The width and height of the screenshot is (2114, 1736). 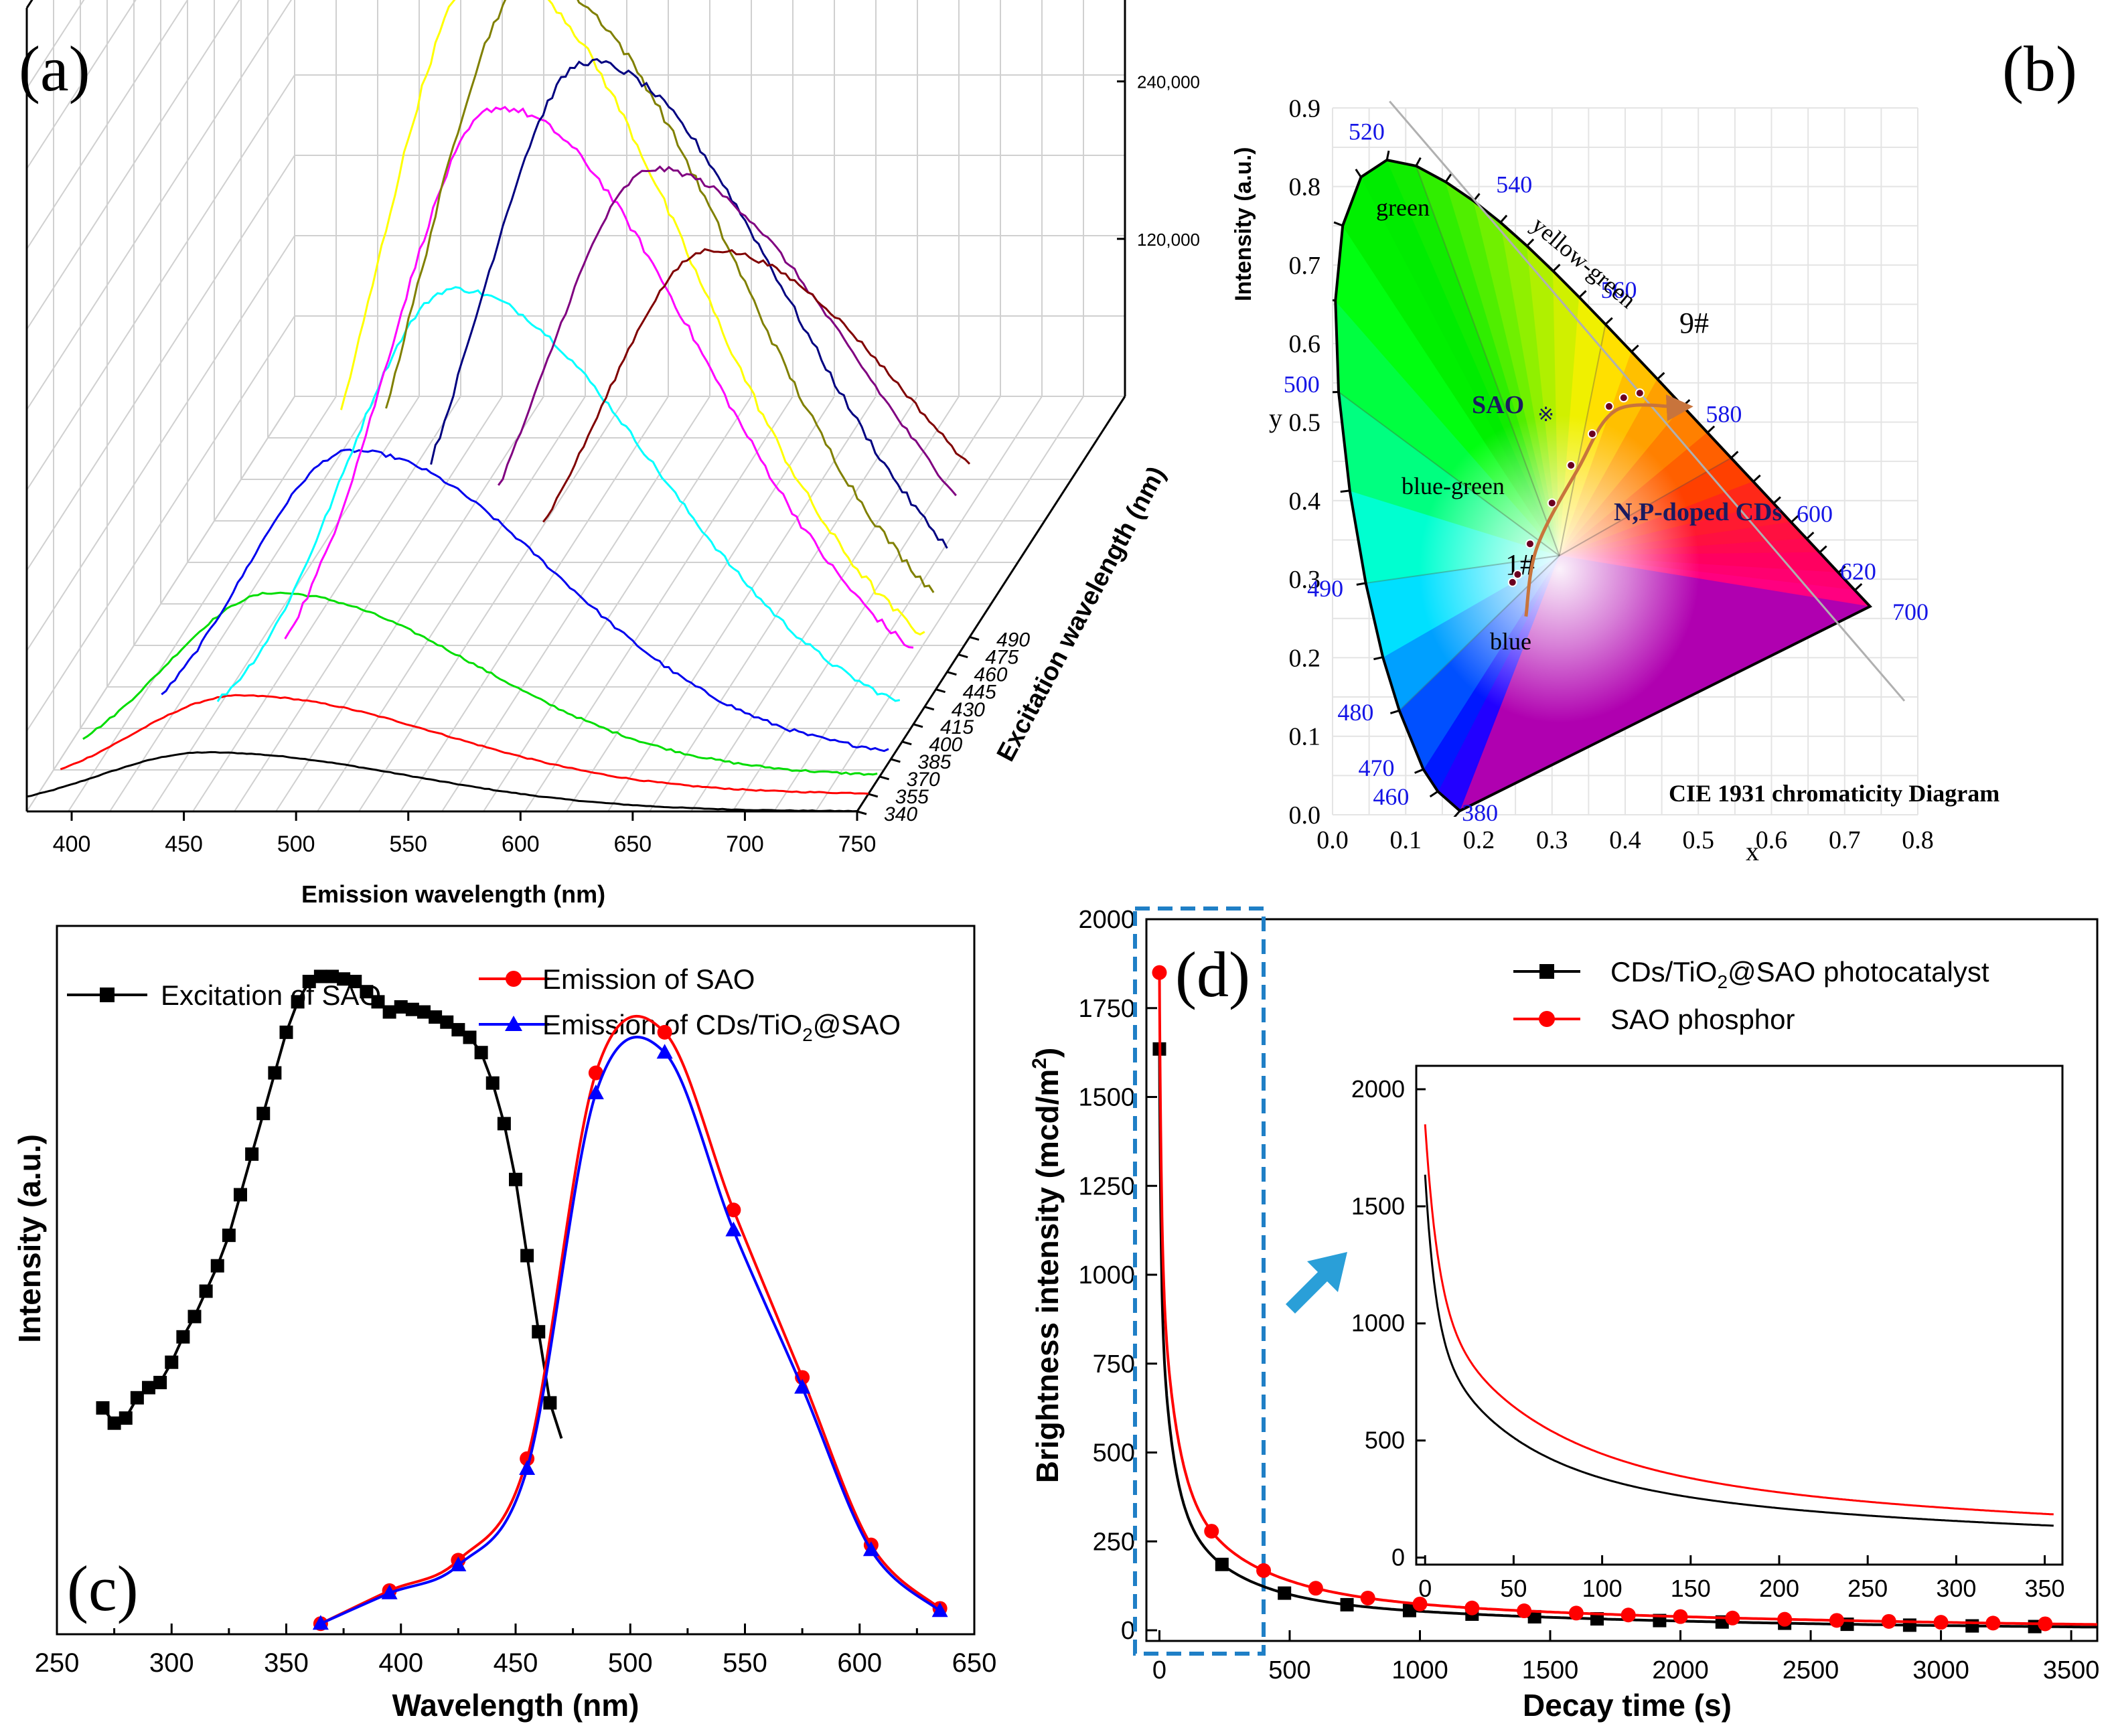 I want to click on panel-d-ylabel: Brightness intensity (mcd/m, so click(x=1048, y=1276).